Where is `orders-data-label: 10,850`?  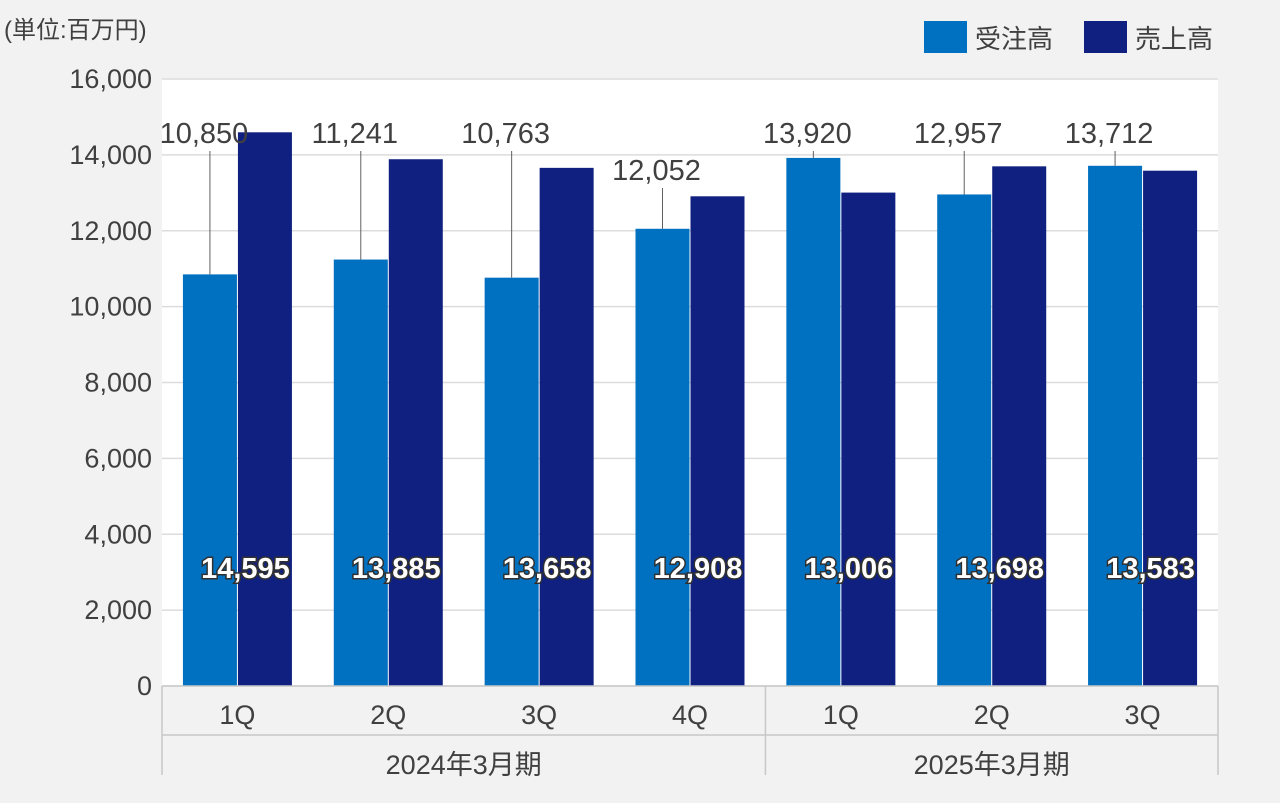 orders-data-label: 10,850 is located at coordinates (204, 134).